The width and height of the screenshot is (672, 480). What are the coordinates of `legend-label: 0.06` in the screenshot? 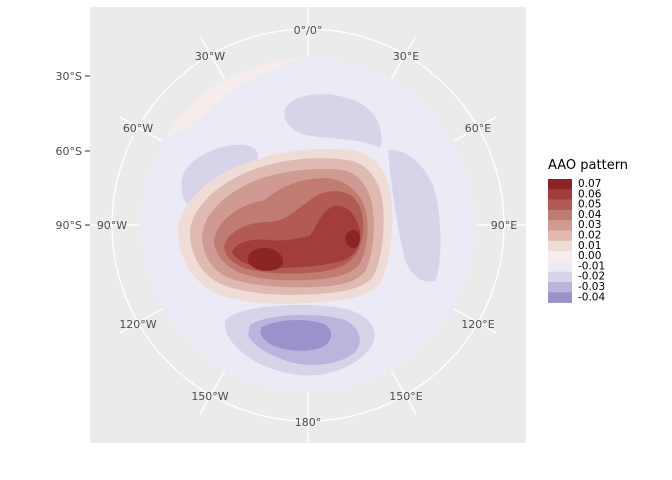 It's located at (590, 194).